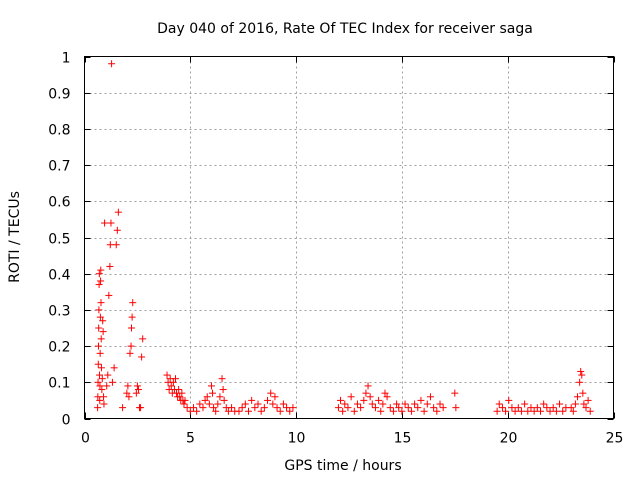 The height and width of the screenshot is (480, 640). I want to click on x-tick-labels: 0 5 10 15 20 25, so click(352, 439).